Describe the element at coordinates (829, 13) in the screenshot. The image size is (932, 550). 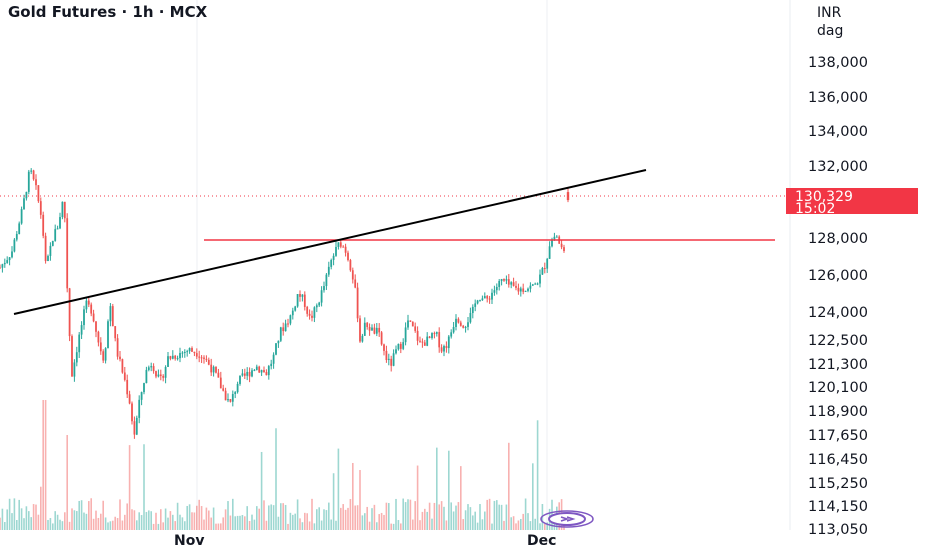
I see `currency-label: INR` at that location.